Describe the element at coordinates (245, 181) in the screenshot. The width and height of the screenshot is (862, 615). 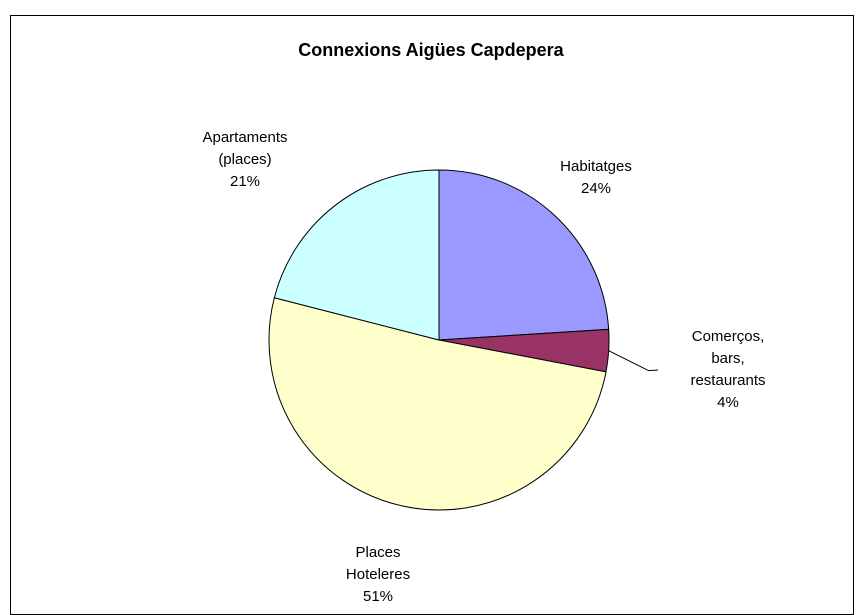
I see `label-value: 21%` at that location.